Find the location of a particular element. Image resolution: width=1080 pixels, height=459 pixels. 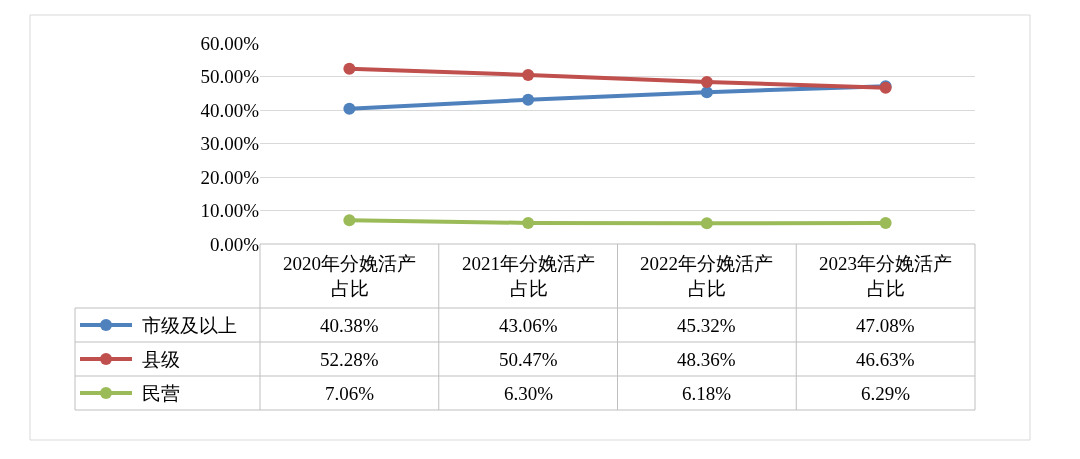

legend-label: 市级及以上 is located at coordinates (189, 325).